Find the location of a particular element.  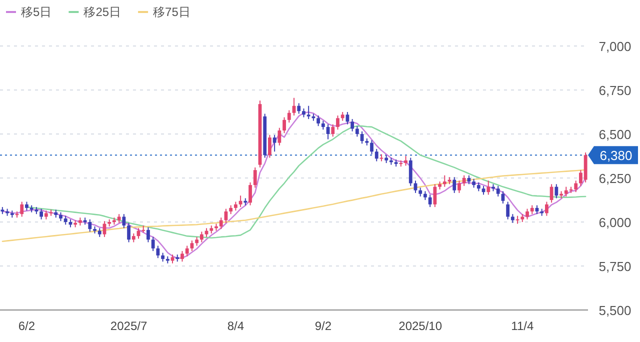

legend-label: 移25日 is located at coordinates (103, 12).